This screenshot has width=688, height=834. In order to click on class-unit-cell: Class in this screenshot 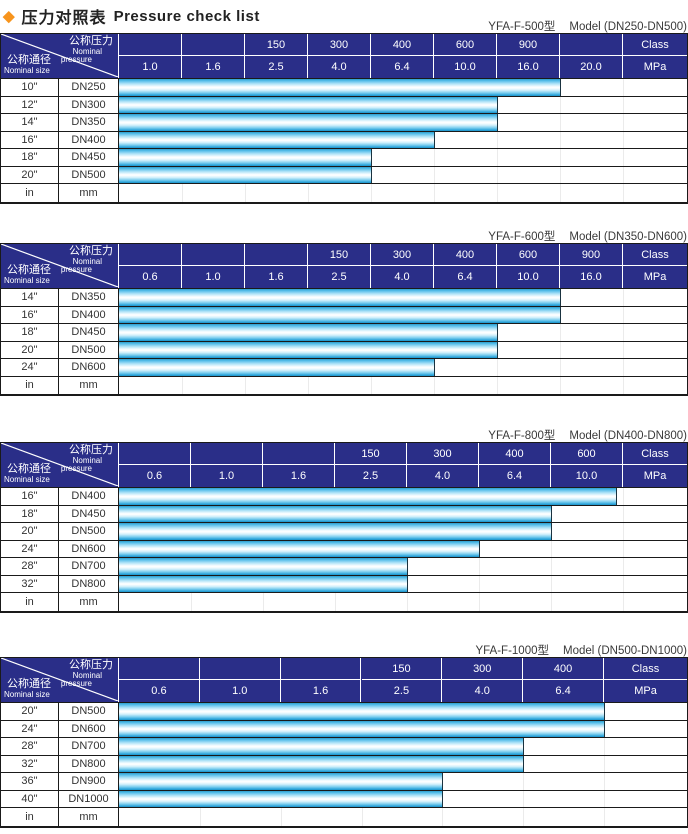, I will do `click(645, 669)`.